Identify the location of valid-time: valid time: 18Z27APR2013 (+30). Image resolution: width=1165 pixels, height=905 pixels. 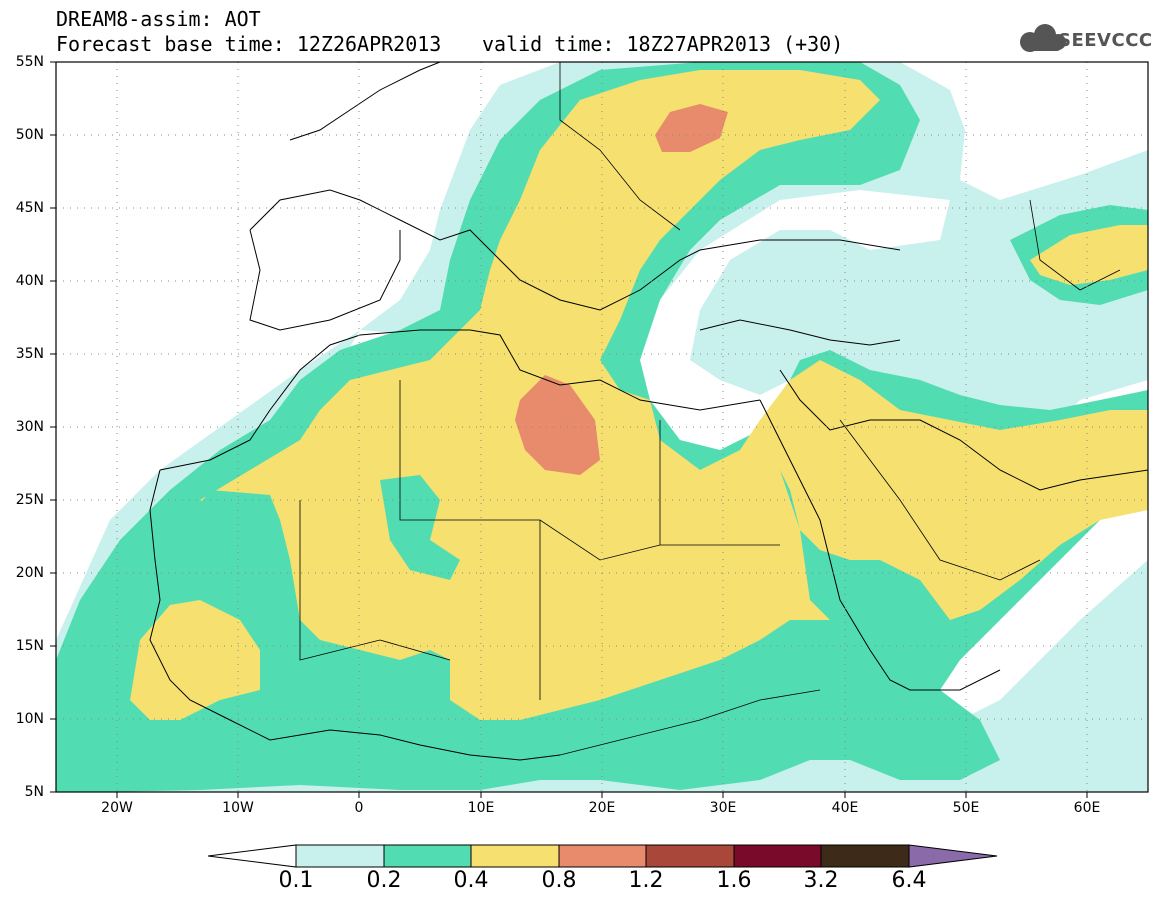
(663, 44).